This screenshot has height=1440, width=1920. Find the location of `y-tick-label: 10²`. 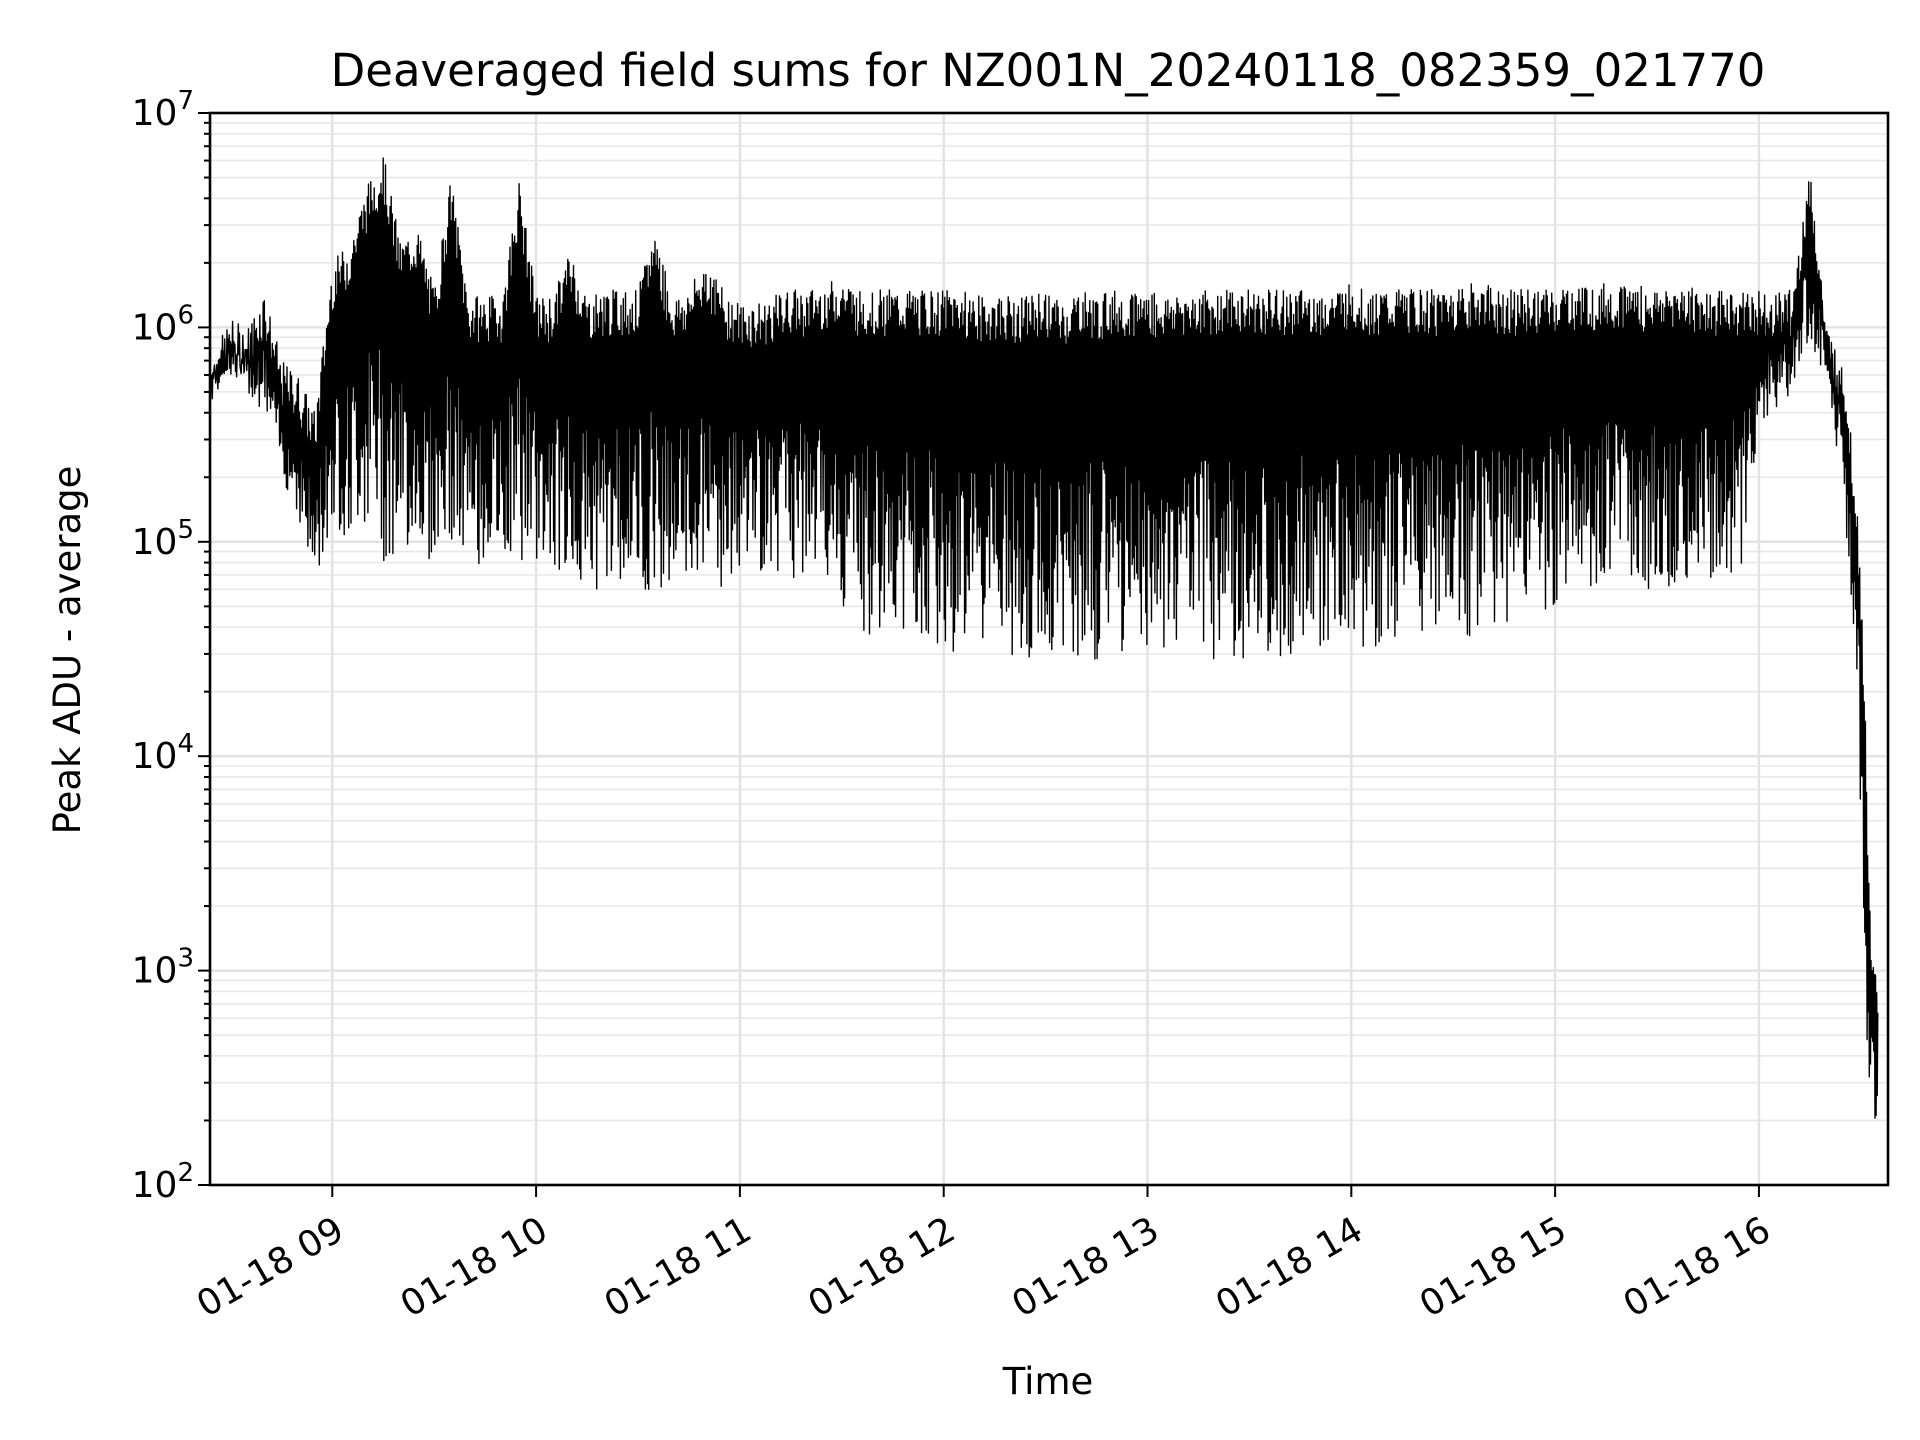

y-tick-label: 10² is located at coordinates (163, 1182).